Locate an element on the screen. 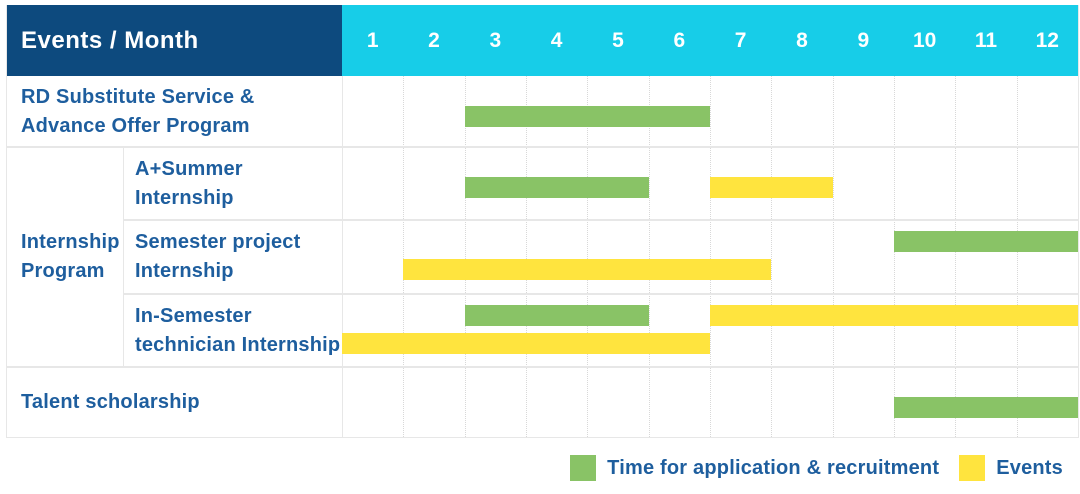  row-label-text: A+Summer Internship is located at coordinates (189, 183).